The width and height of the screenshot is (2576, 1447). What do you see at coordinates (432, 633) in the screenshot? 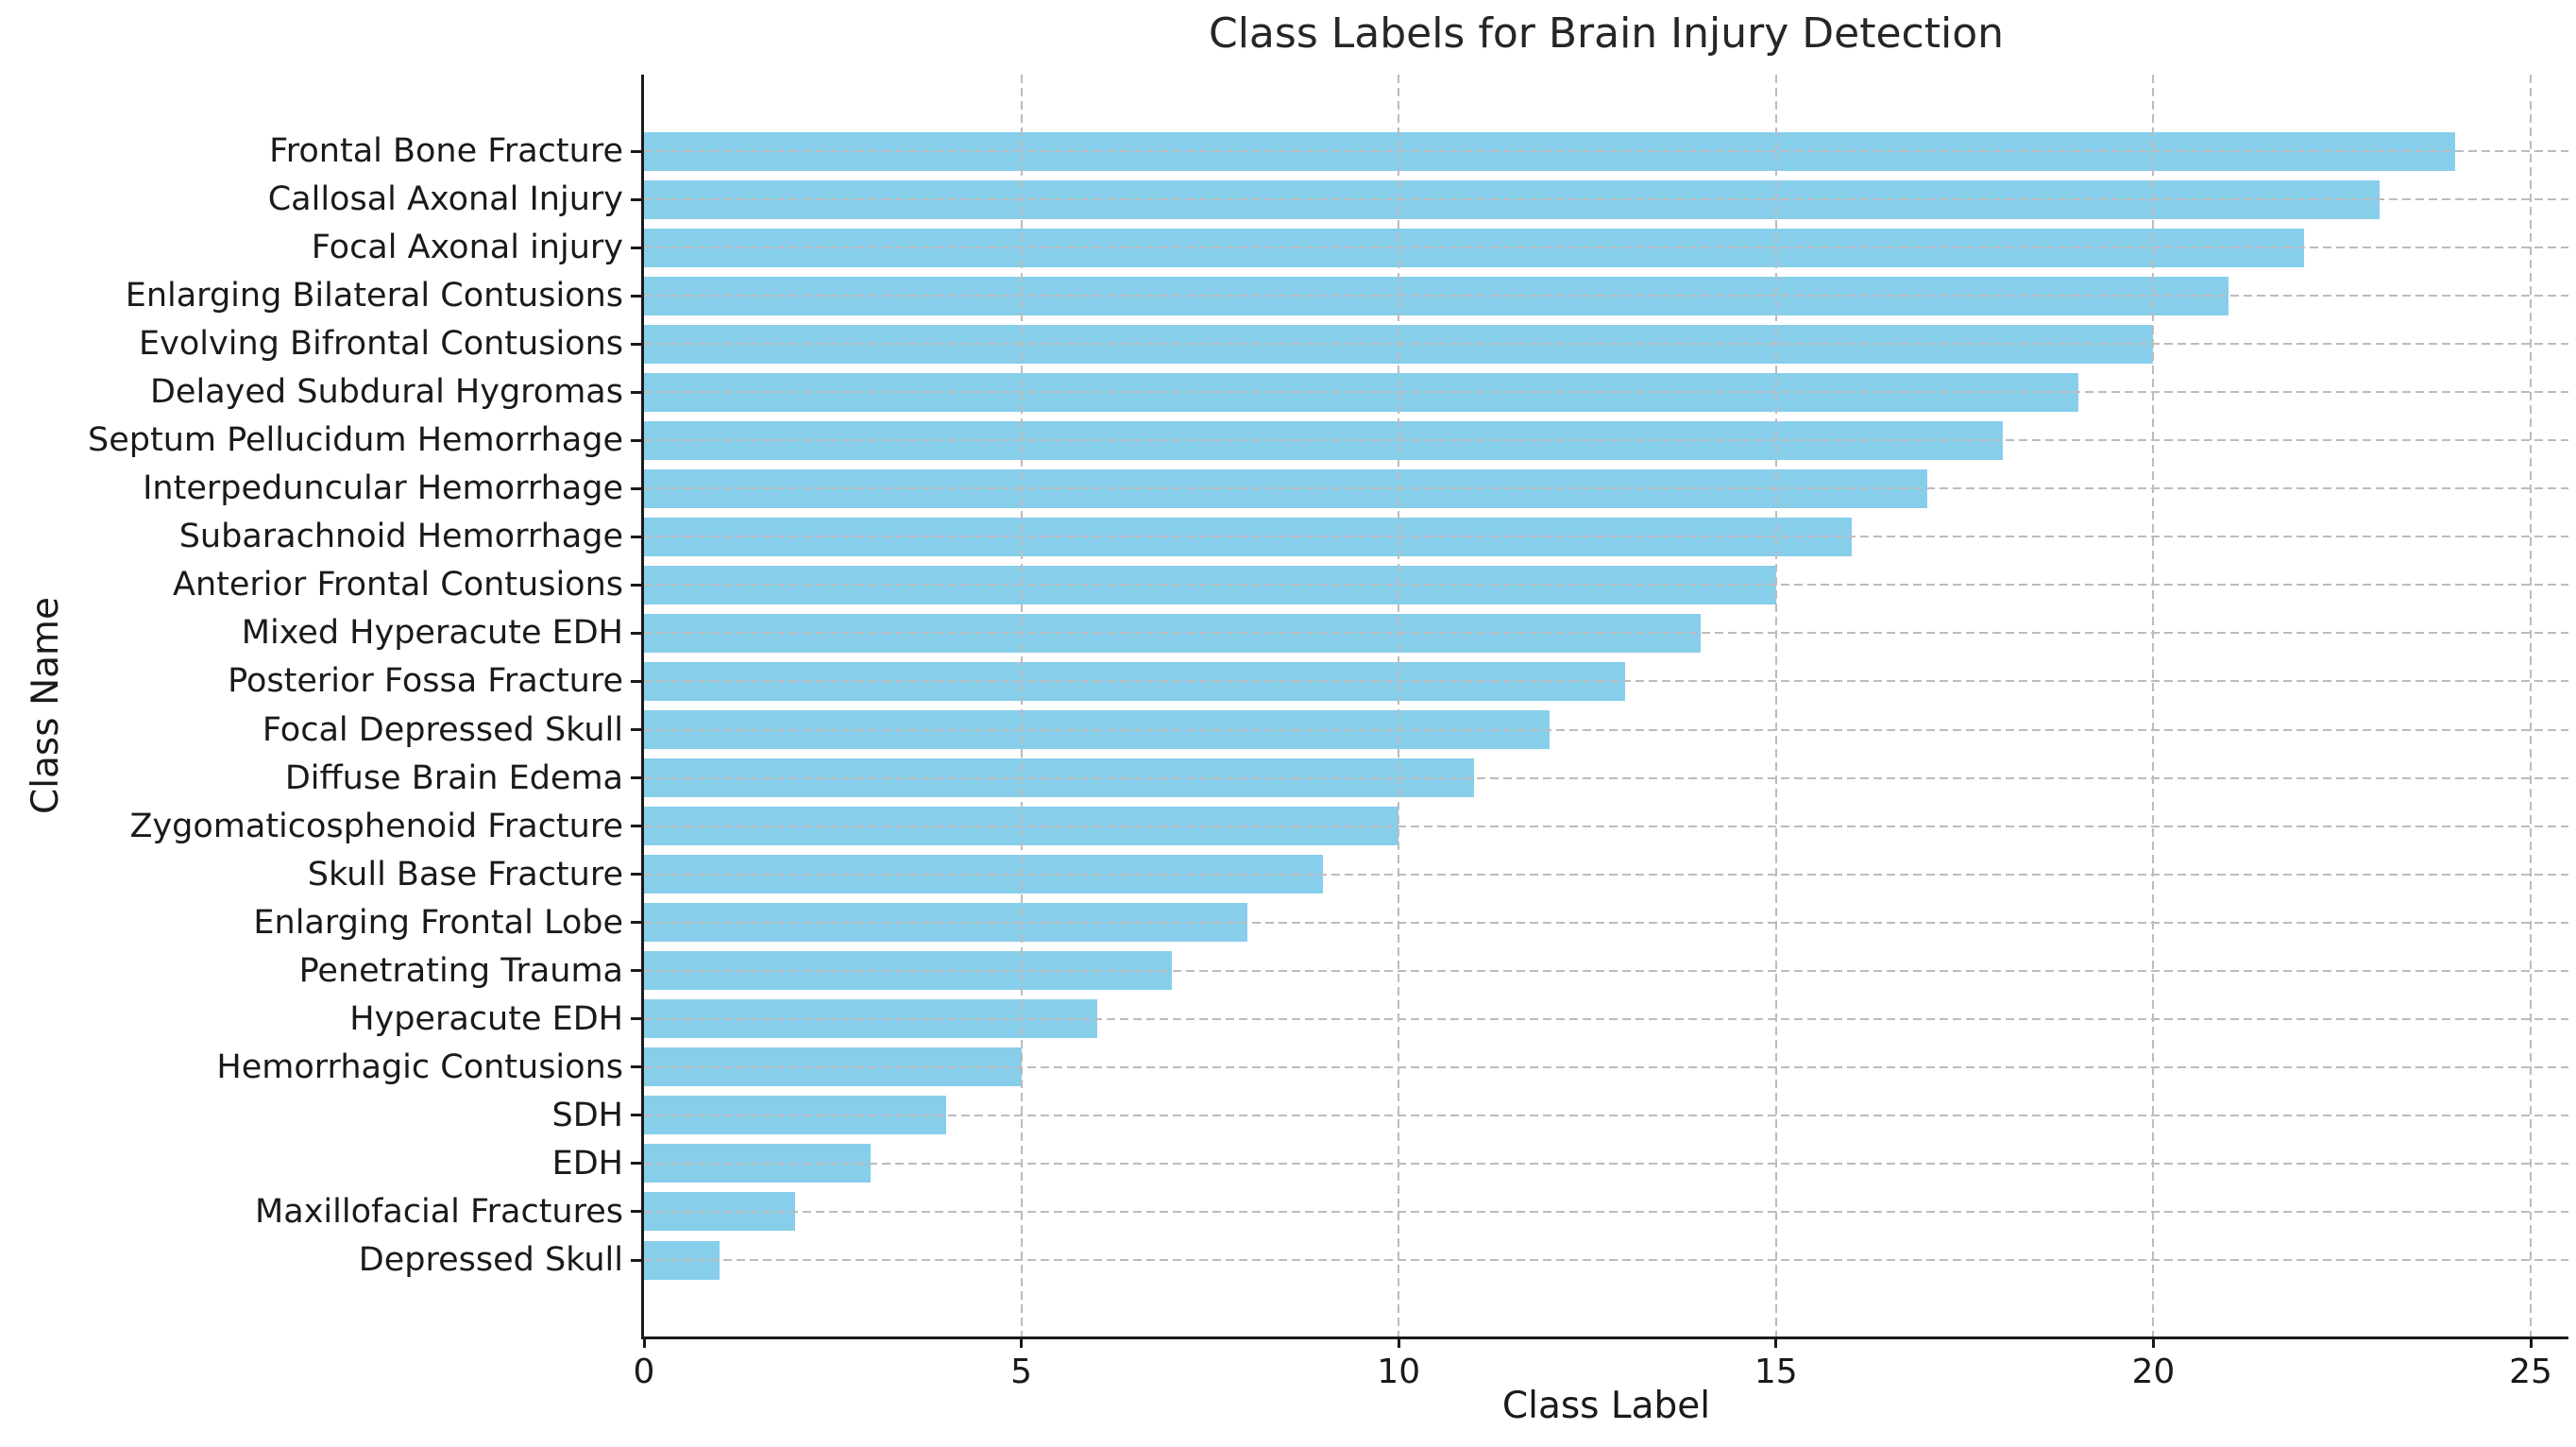
I see `y-tick-label: Mixed Hyperacute EDH` at bounding box center [432, 633].